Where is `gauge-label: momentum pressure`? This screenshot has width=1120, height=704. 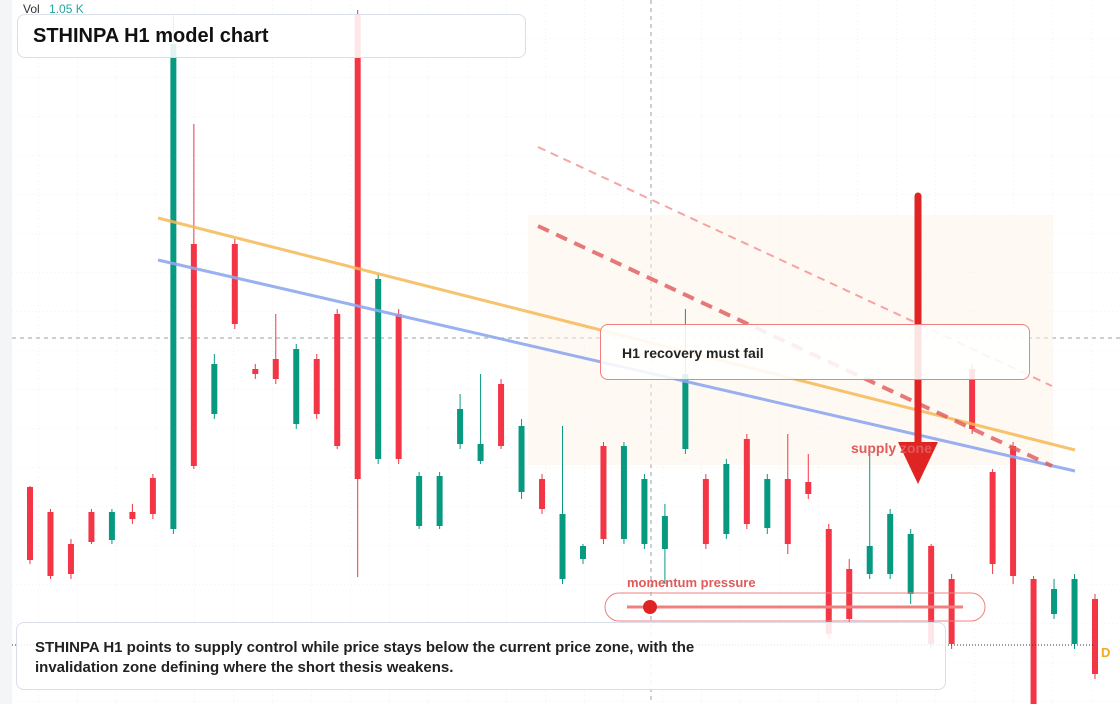 gauge-label: momentum pressure is located at coordinates (691, 582).